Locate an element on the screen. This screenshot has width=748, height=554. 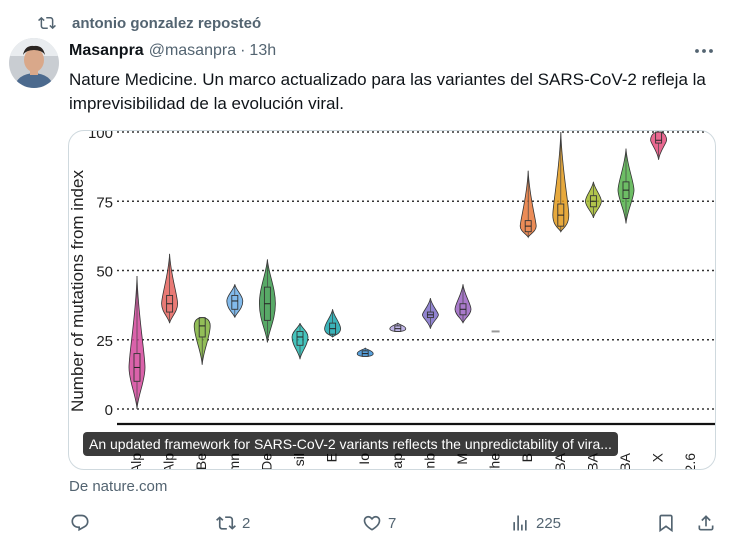
like-button: 7 is located at coordinates (379, 523).